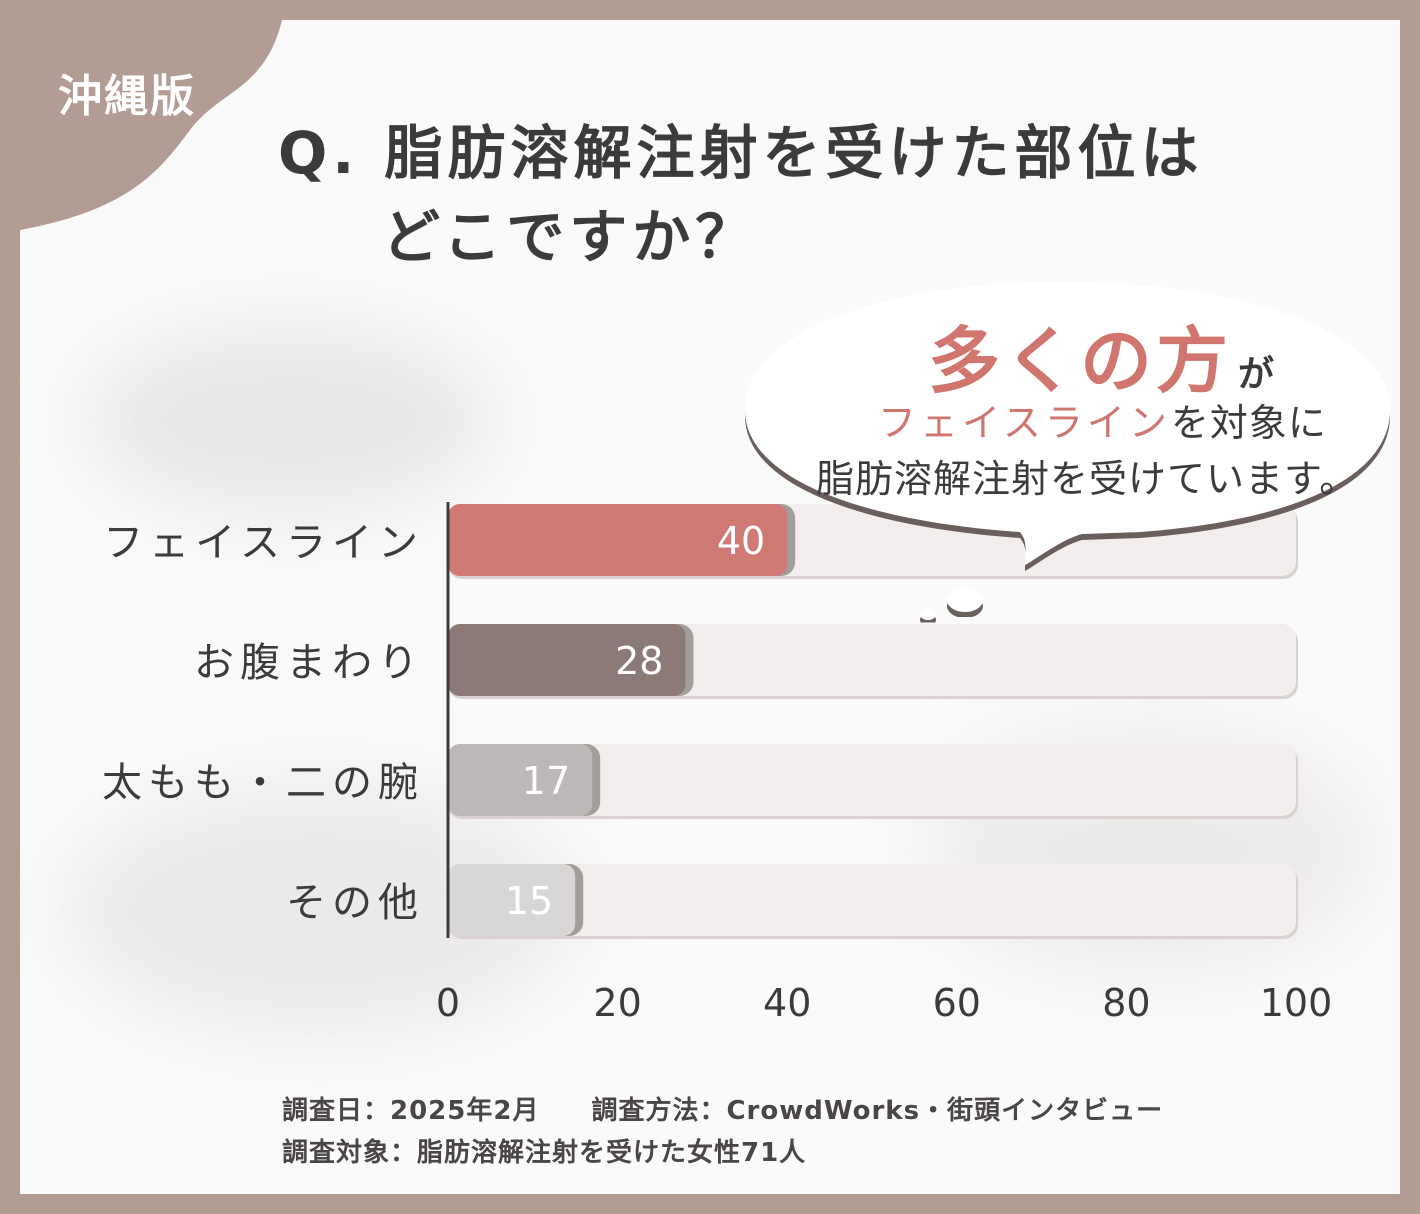  I want to click on x-tick-label: 80, so click(1126, 1003).